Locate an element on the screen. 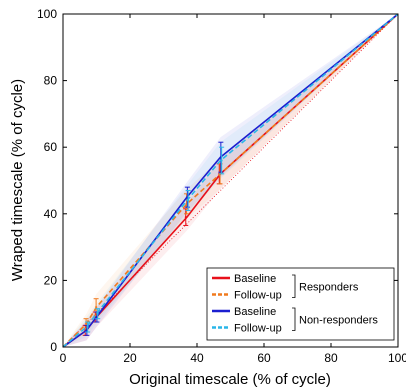  x-tick-label-2: 40 is located at coordinates (197, 358).